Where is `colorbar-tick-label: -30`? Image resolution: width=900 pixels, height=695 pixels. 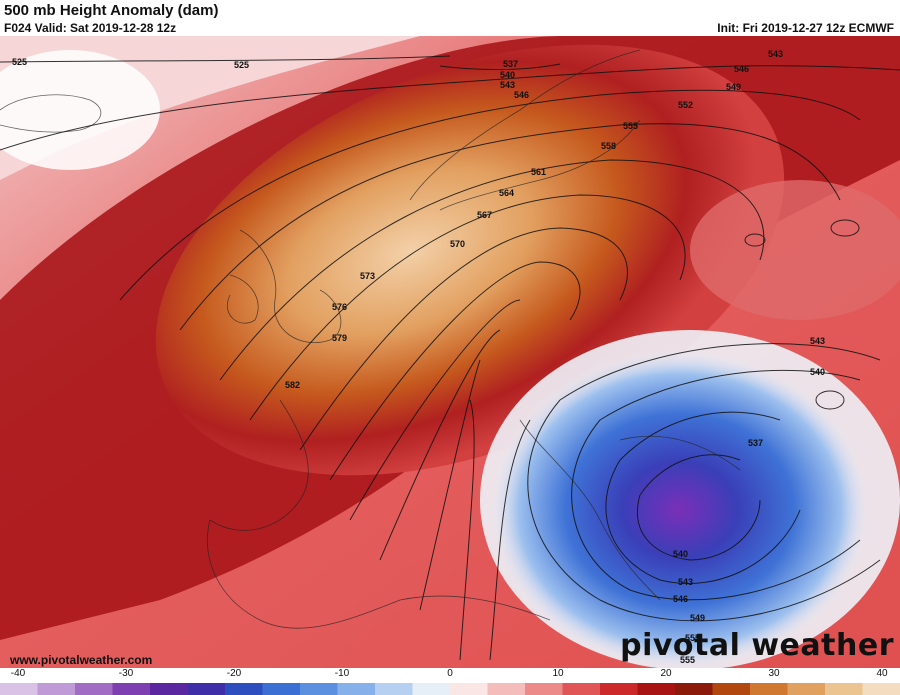
colorbar-tick-label: -30 is located at coordinates (126, 673).